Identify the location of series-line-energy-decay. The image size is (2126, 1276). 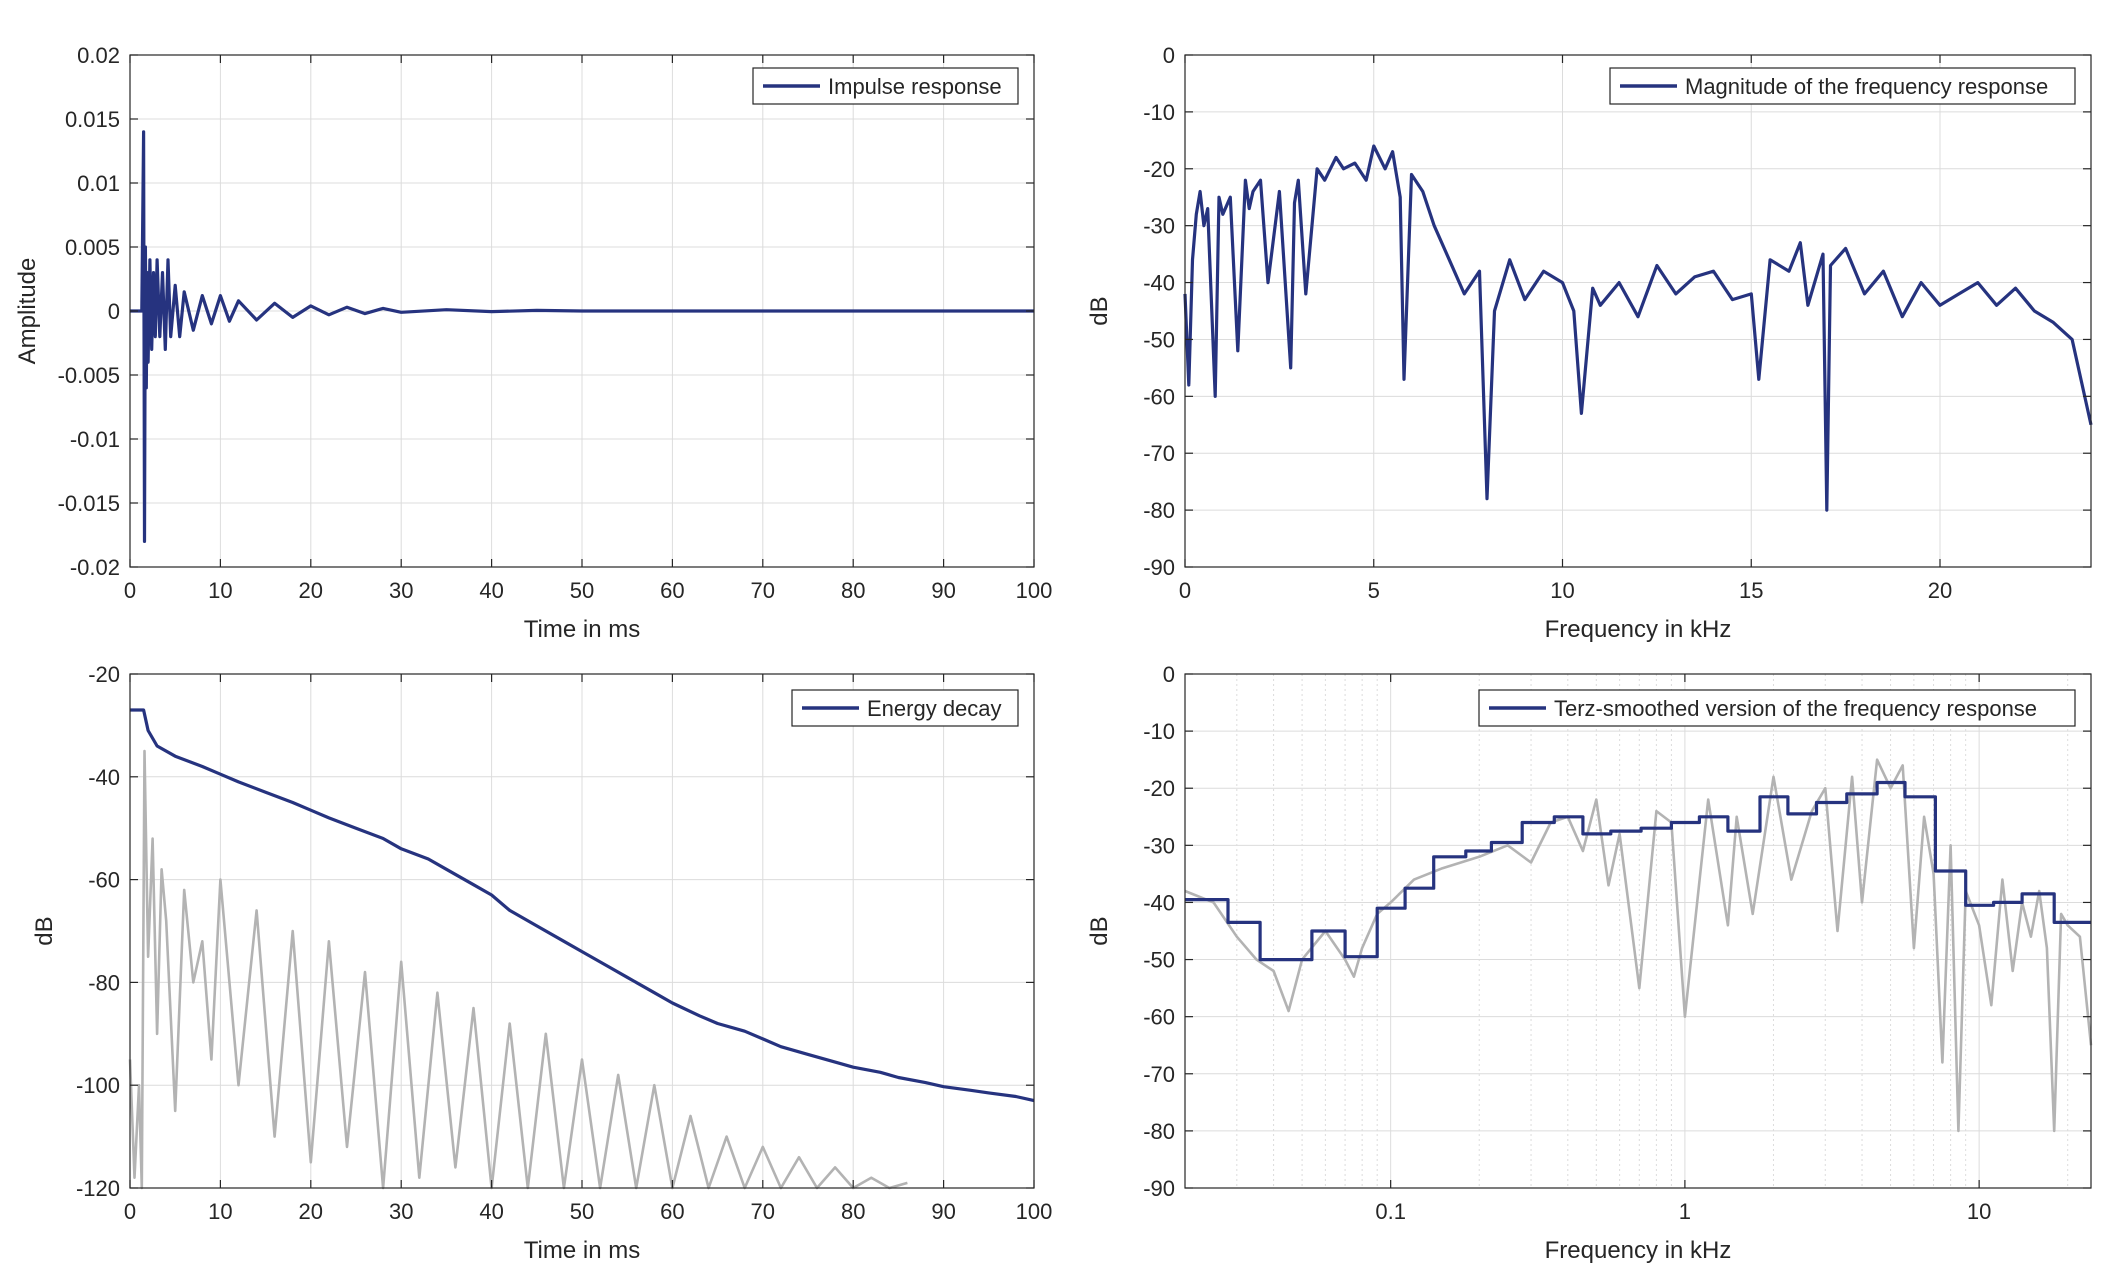
(582, 905).